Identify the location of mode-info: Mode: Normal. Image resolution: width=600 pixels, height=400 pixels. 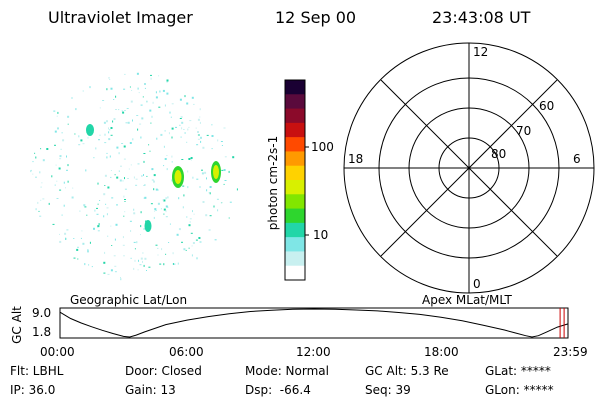
(287, 371).